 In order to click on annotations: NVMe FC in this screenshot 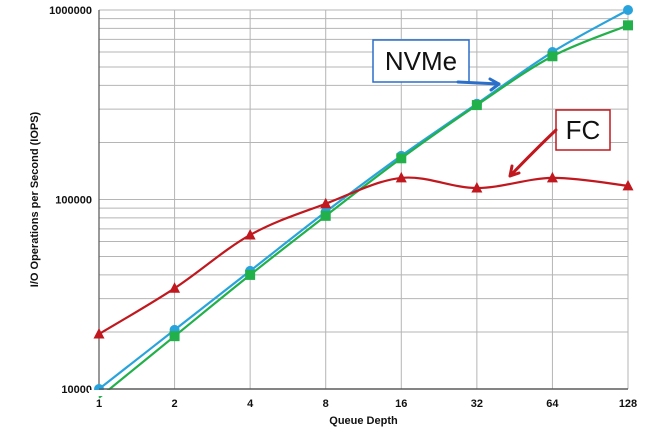, I will do `click(491, 108)`.